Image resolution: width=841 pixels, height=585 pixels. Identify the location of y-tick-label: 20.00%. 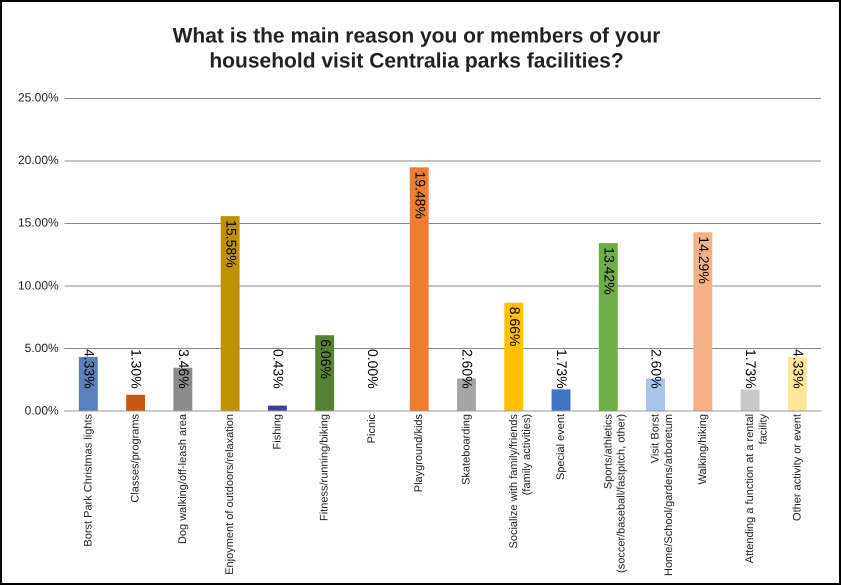
(39, 160).